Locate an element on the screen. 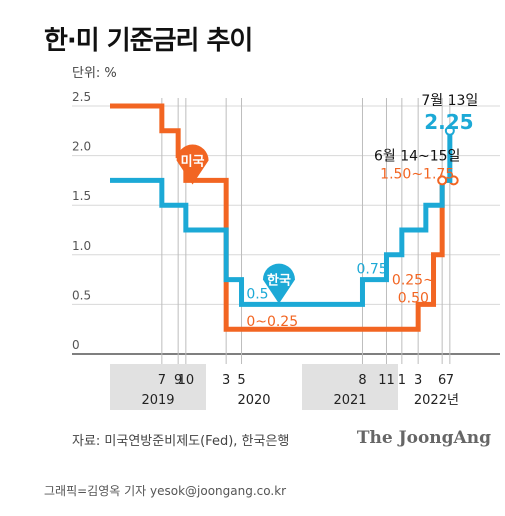 This screenshot has width=505, height=516. month-tick-label: 10 is located at coordinates (186, 380).